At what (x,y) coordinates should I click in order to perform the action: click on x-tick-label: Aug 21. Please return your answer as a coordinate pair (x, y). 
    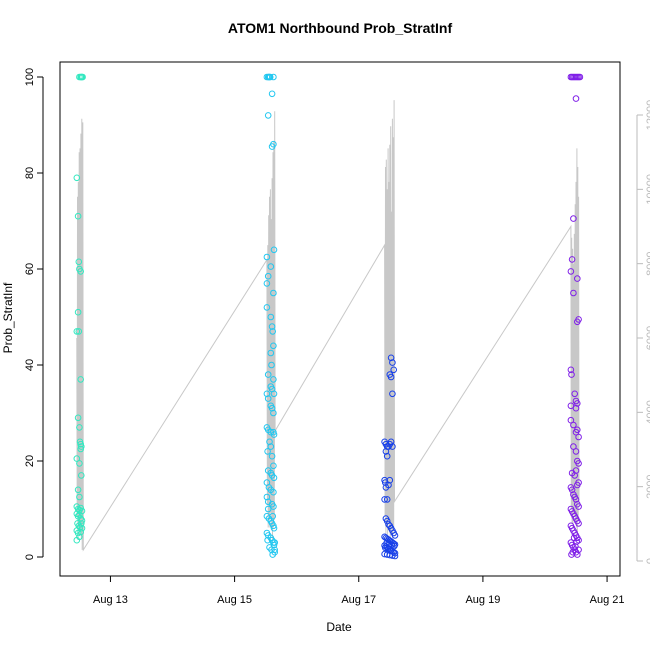
    Looking at the image, I should click on (607, 600).